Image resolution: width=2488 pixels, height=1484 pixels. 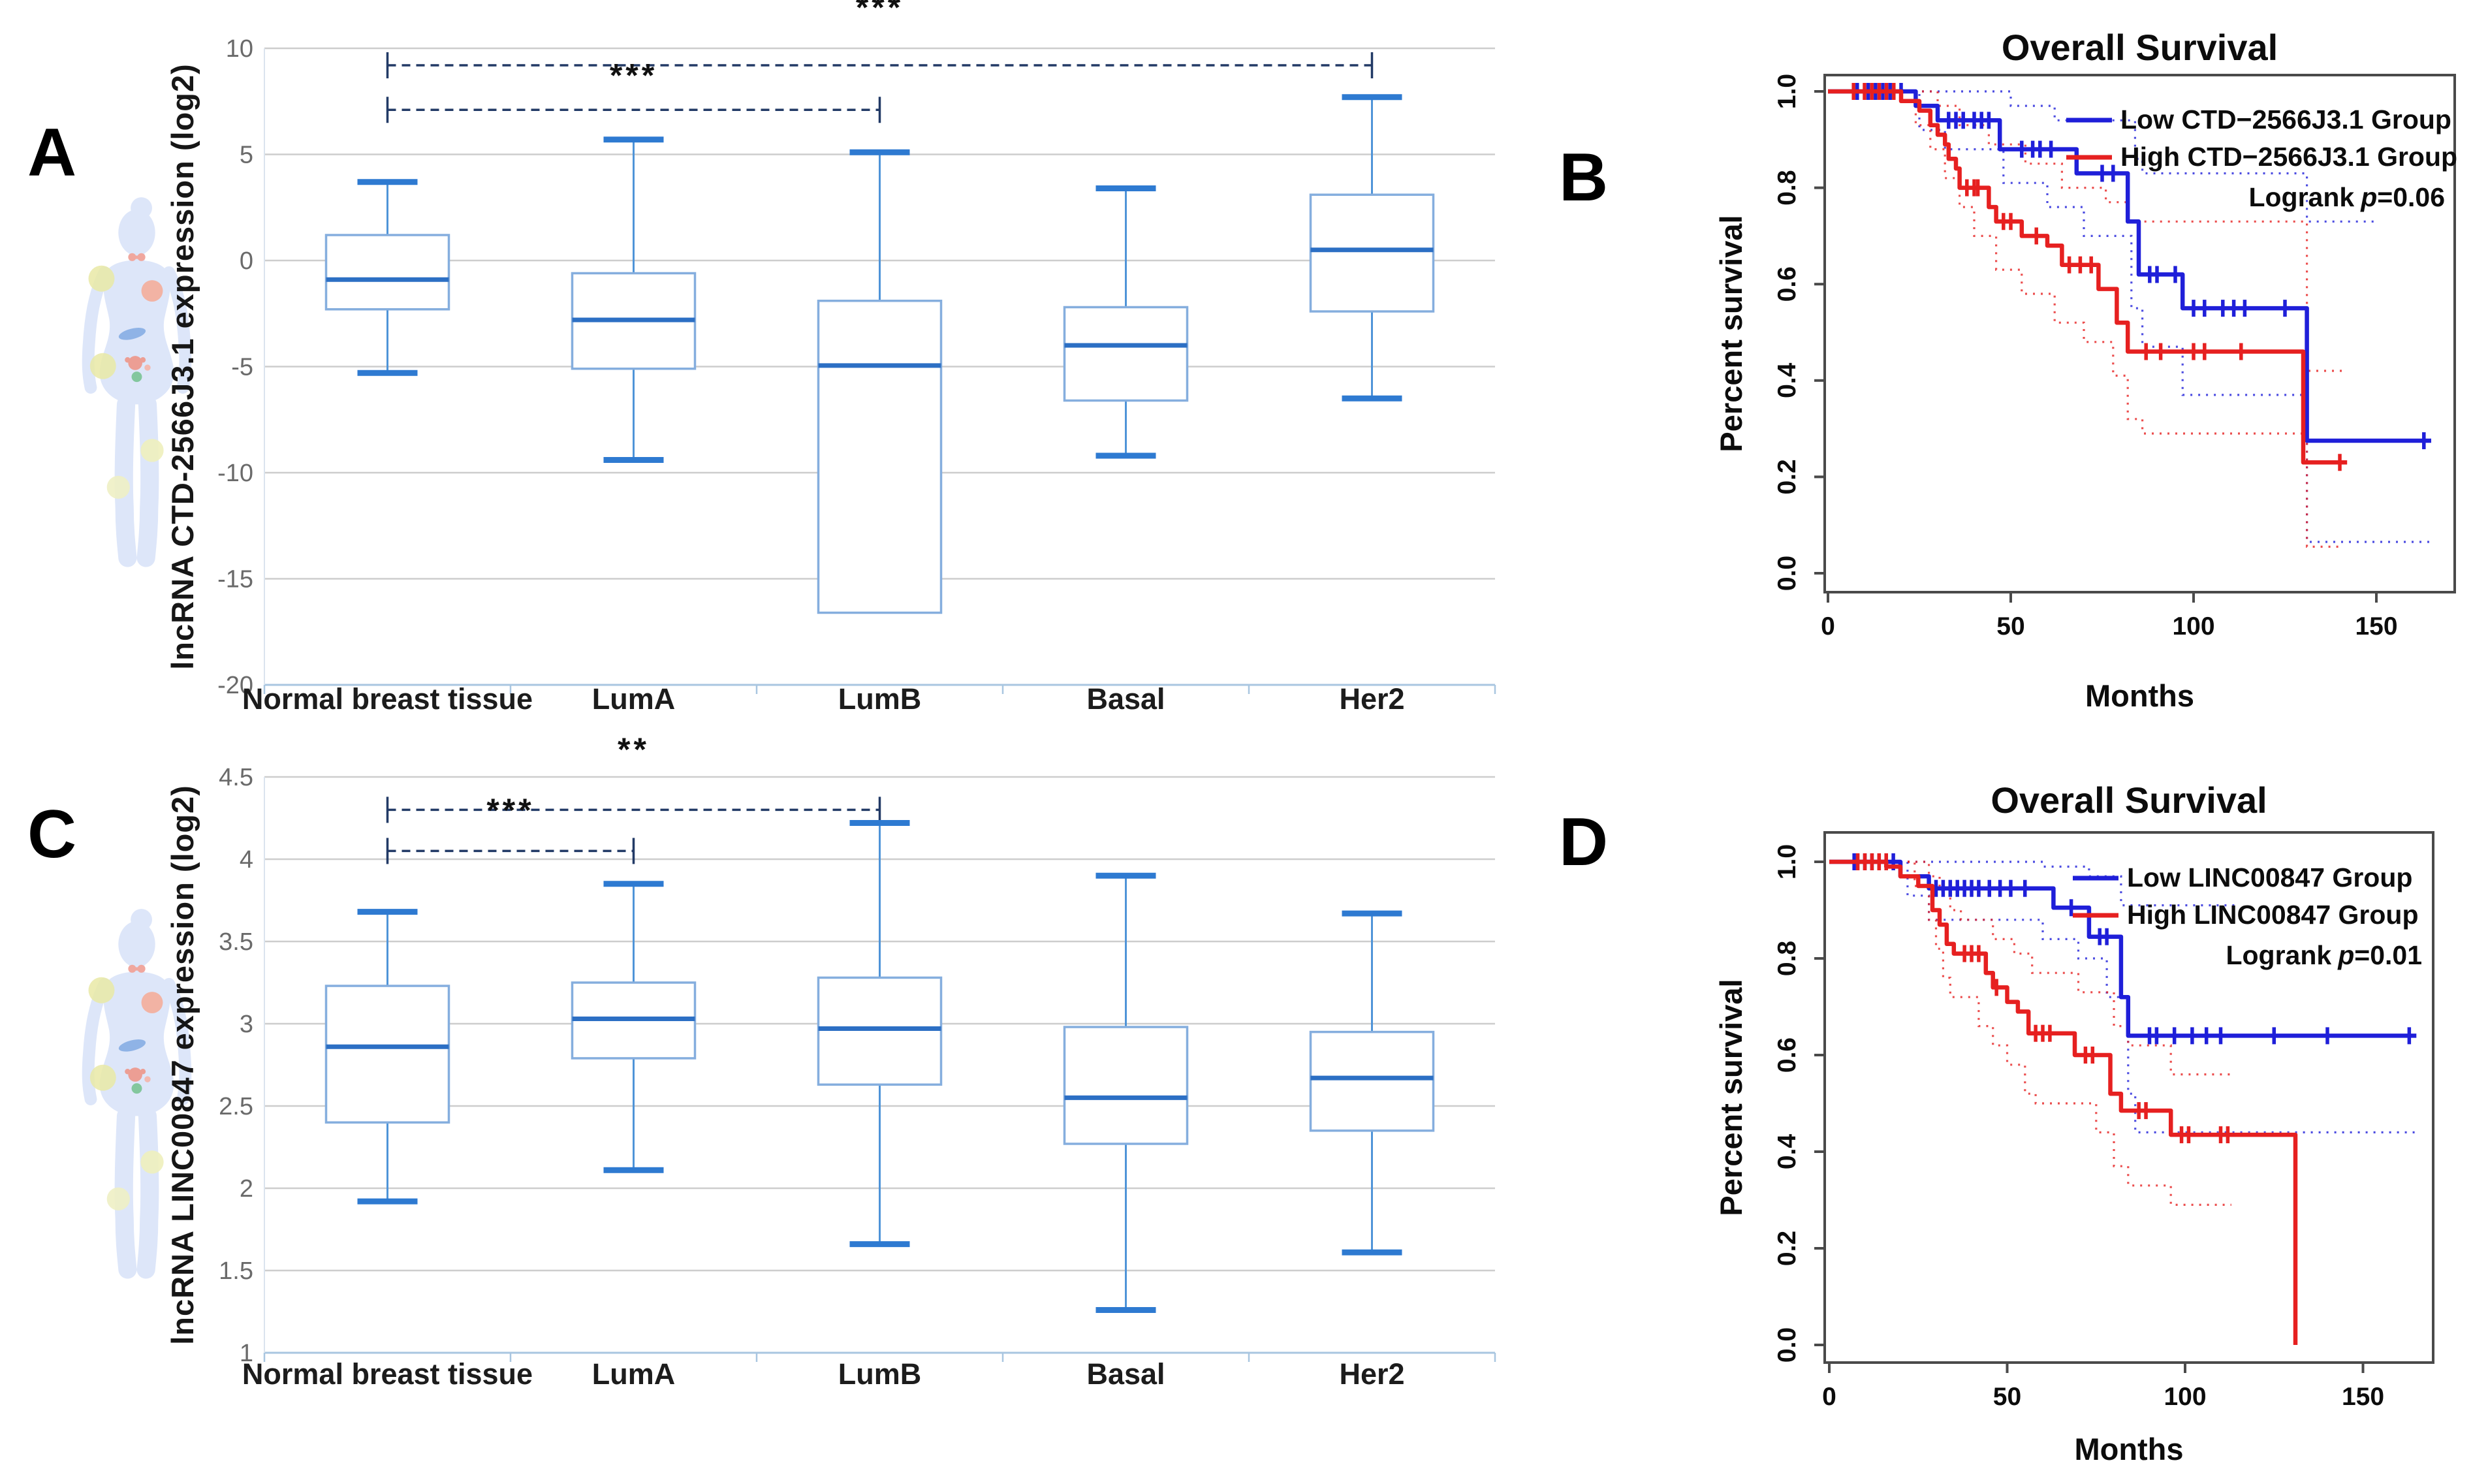 What do you see at coordinates (246, 1024) in the screenshot?
I see `y-tick-label: 3` at bounding box center [246, 1024].